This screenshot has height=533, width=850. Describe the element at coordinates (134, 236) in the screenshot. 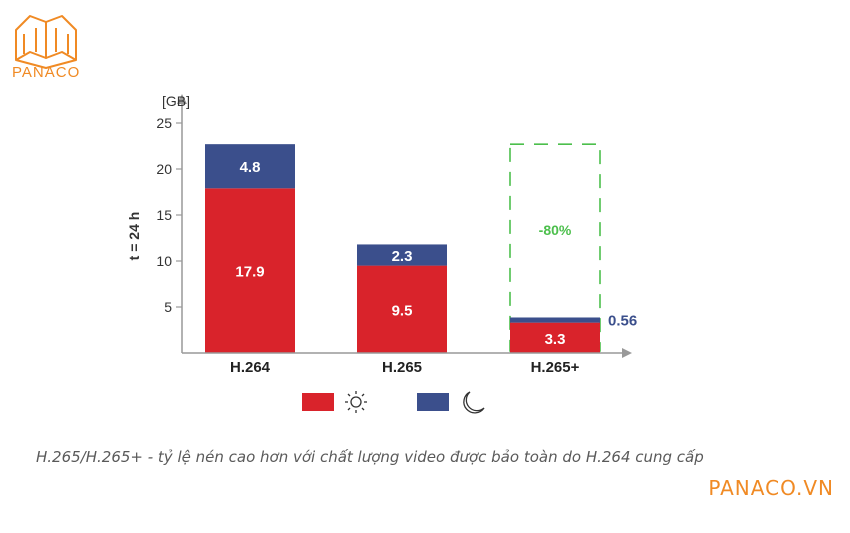

I see `y-axis-title: t = 24 h` at that location.